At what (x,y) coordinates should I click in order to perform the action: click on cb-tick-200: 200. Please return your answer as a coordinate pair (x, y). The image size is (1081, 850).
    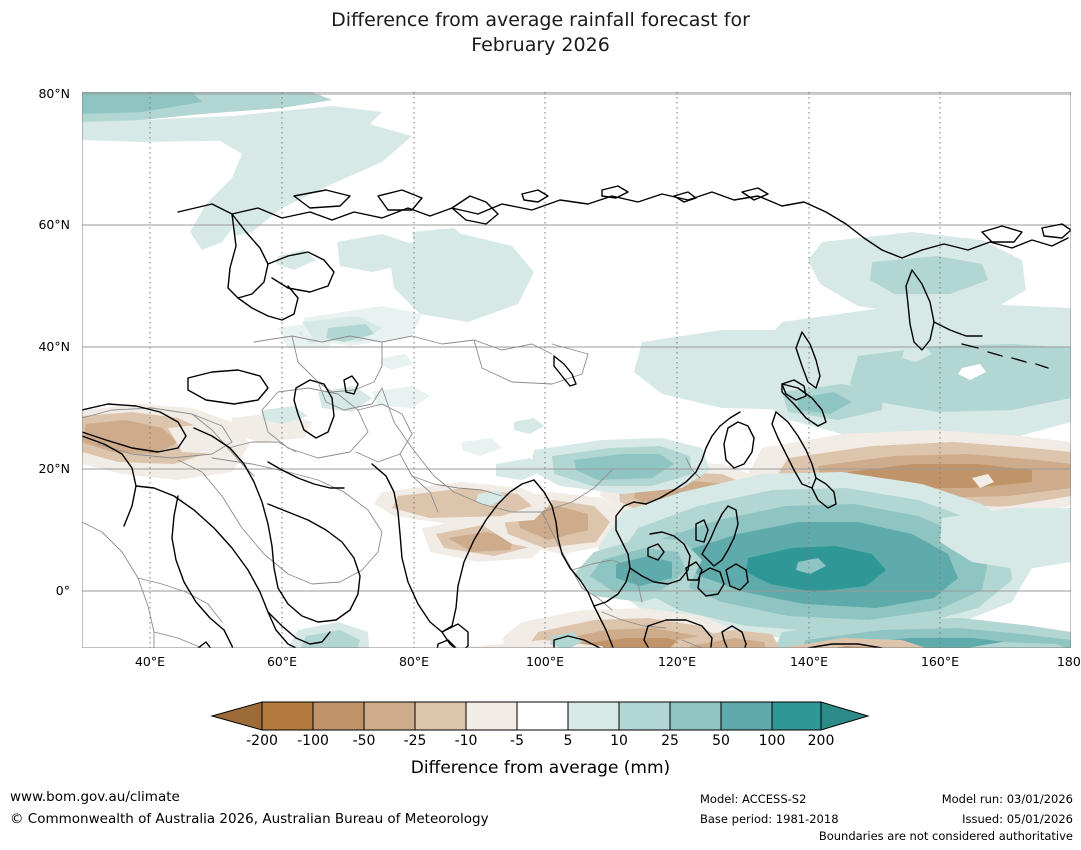
    Looking at the image, I should click on (821, 741).